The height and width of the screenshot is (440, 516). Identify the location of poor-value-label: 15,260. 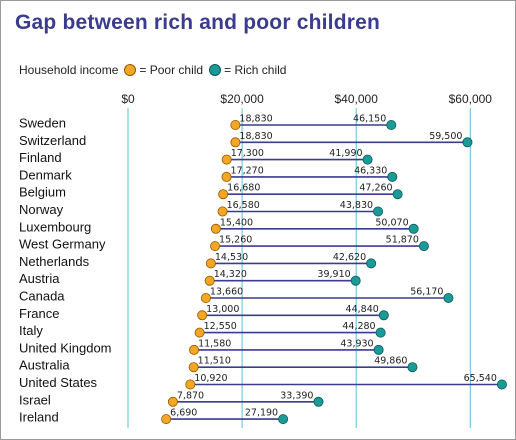
(235, 240).